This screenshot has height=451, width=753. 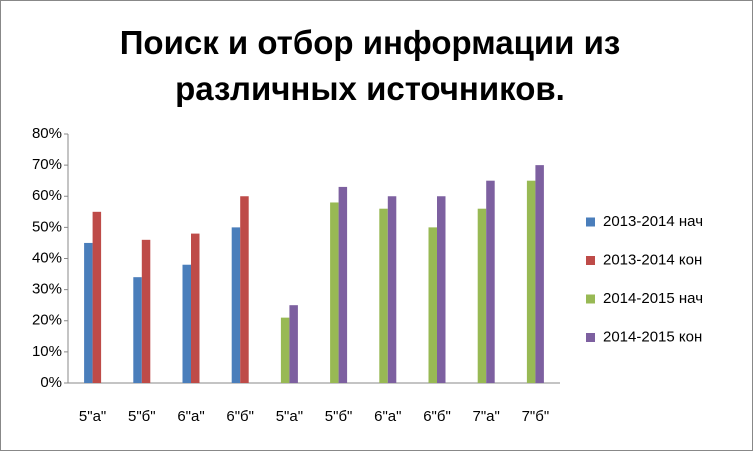 I want to click on y-tick-label: 80%, so click(x=47, y=133).